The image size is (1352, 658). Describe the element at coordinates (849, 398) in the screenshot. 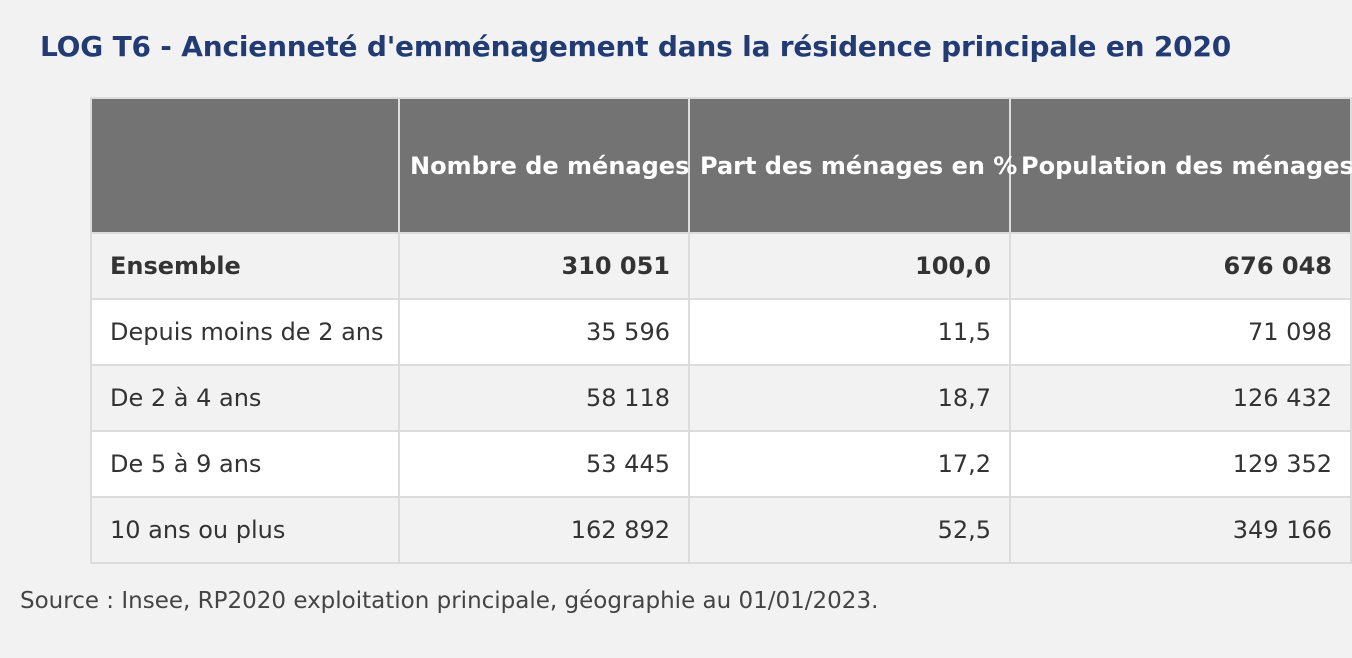

I see `cell-part-menages: 18,7` at that location.